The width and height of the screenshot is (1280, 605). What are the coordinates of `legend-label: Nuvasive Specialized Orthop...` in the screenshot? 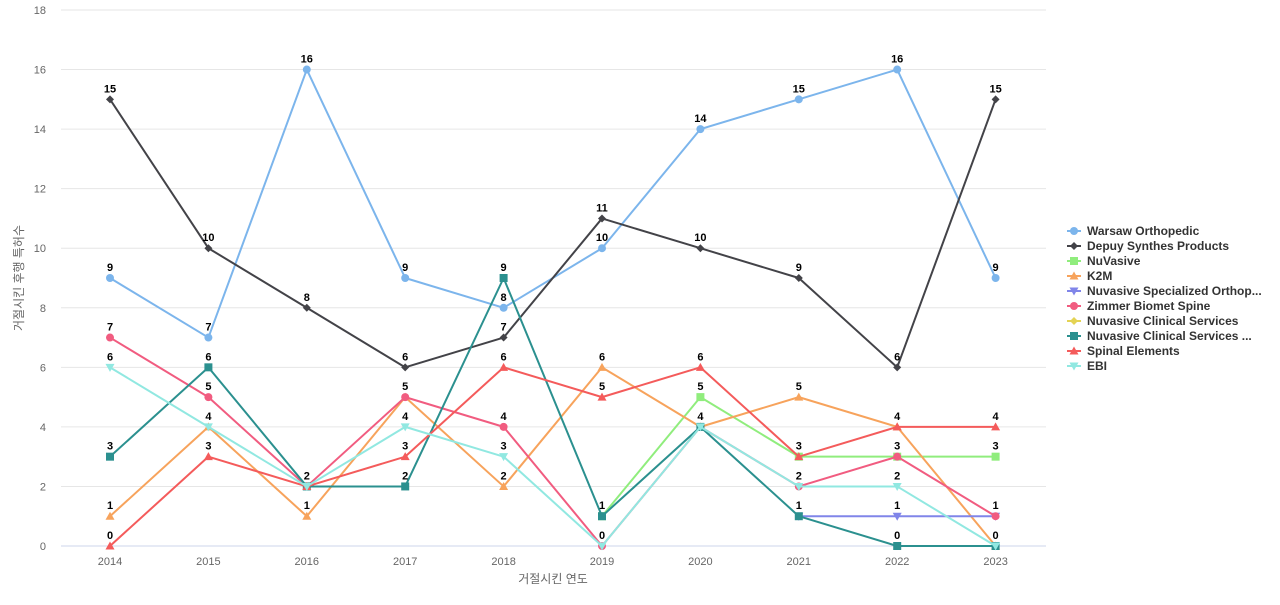 It's located at (1174, 291).